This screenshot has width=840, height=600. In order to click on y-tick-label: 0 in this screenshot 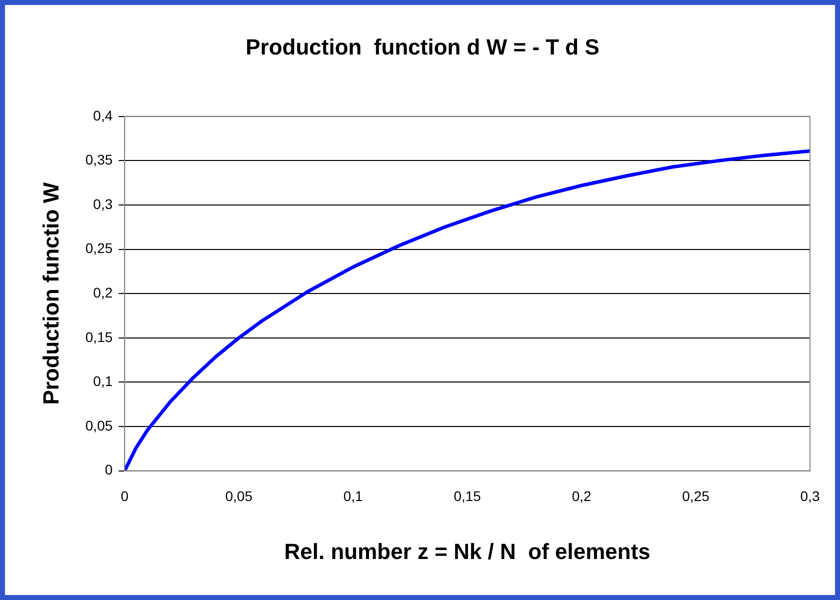, I will do `click(108, 470)`.